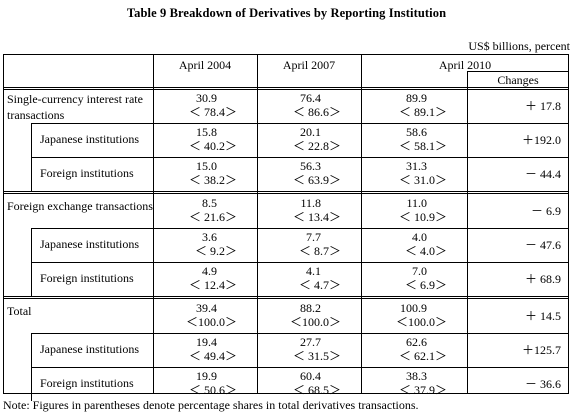  What do you see at coordinates (212, 285) in the screenshot?
I see `share-cell: ＜ 12.4＞` at bounding box center [212, 285].